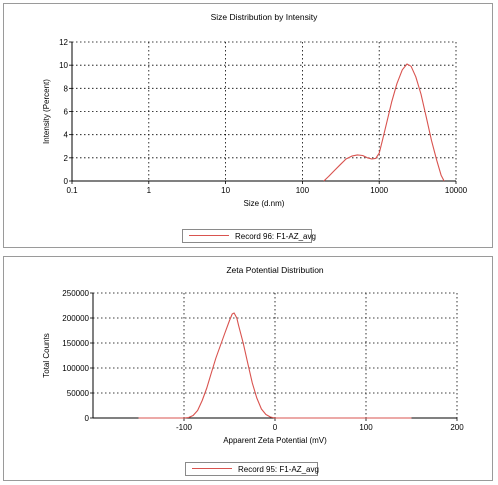 The width and height of the screenshot is (498, 485). I want to click on y-tick-label: 12, so click(63, 42).